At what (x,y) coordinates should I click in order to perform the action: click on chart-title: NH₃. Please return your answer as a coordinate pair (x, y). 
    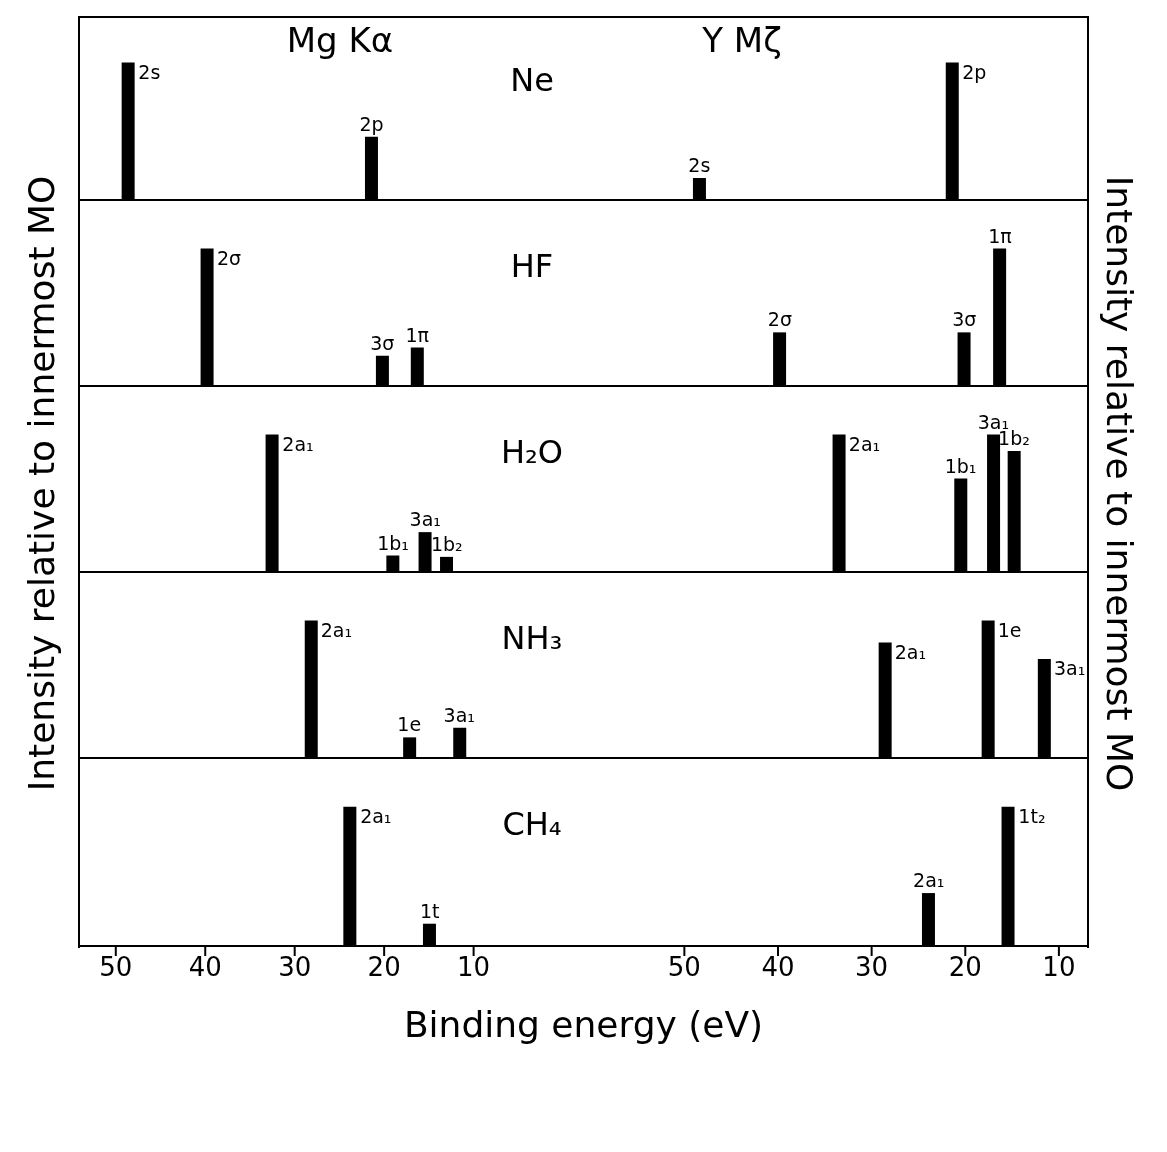
    Looking at the image, I should click on (532, 638).